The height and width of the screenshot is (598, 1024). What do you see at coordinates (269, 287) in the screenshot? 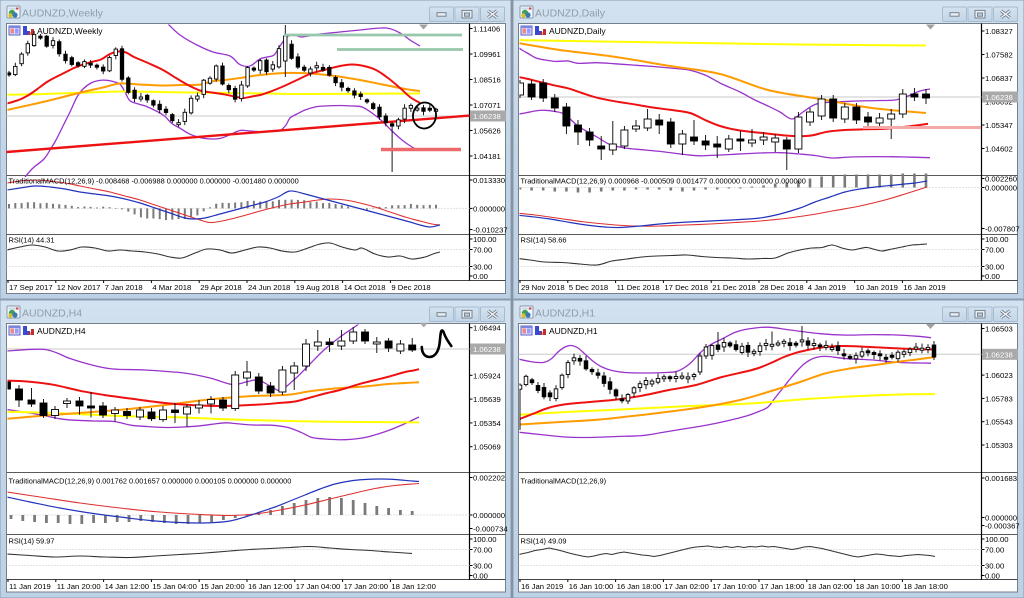
I see `svg-text: 24 Jun 2018` at bounding box center [269, 287].